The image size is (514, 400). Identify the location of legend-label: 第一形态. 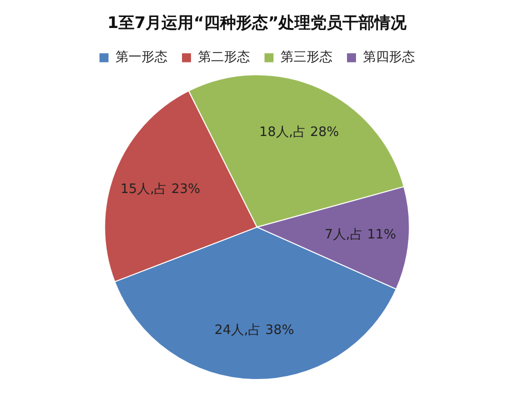
(142, 58).